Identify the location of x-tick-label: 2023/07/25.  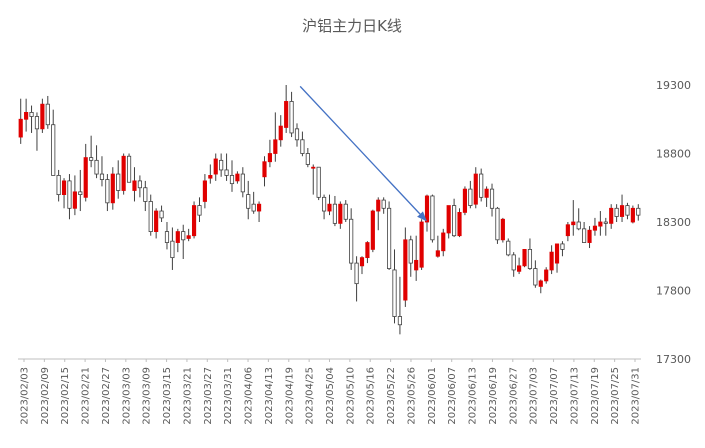
(615, 396).